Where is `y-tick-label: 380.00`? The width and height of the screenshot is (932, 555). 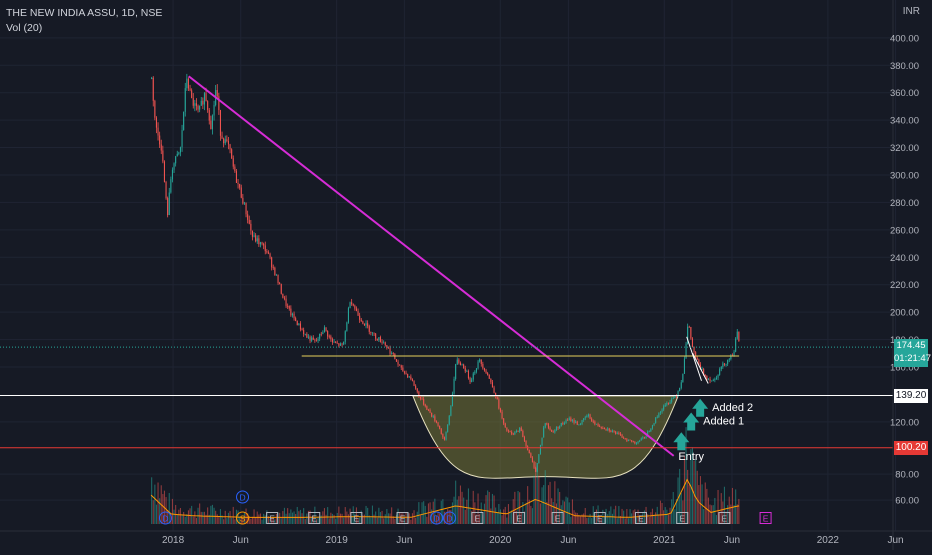
y-tick-label: 380.00 is located at coordinates (904, 66).